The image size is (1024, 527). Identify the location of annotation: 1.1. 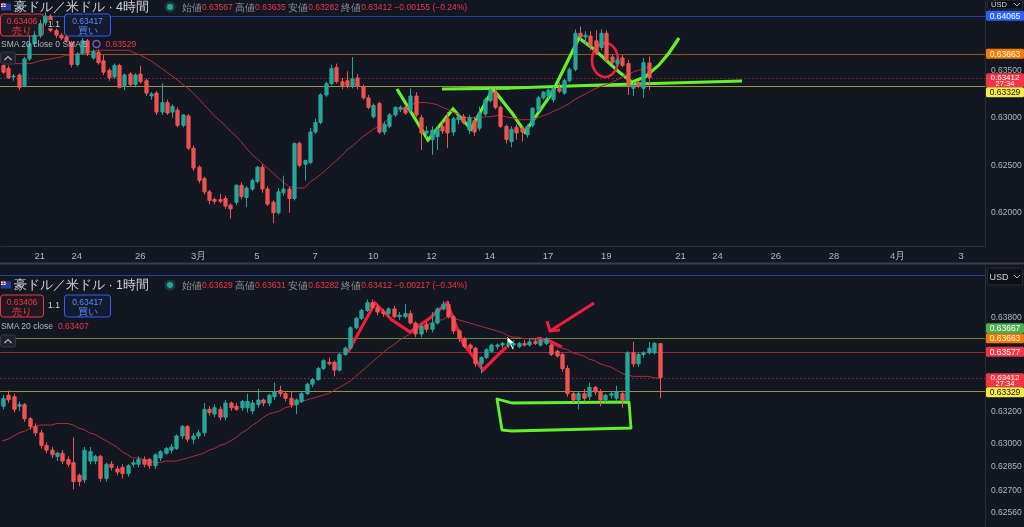
(54, 305).